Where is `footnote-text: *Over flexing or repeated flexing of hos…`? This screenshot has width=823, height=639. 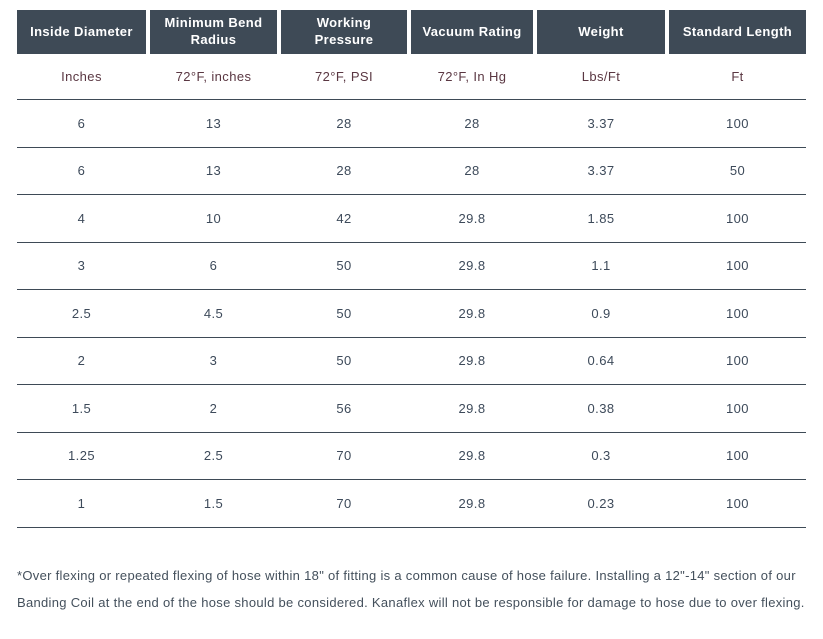
footnote-text: *Over flexing or repeated flexing of hos… is located at coordinates (411, 588).